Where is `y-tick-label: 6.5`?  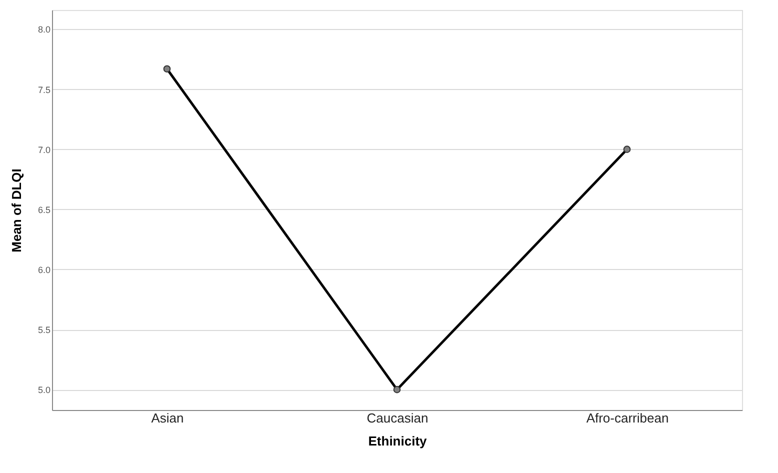 y-tick-label: 6.5 is located at coordinates (44, 209).